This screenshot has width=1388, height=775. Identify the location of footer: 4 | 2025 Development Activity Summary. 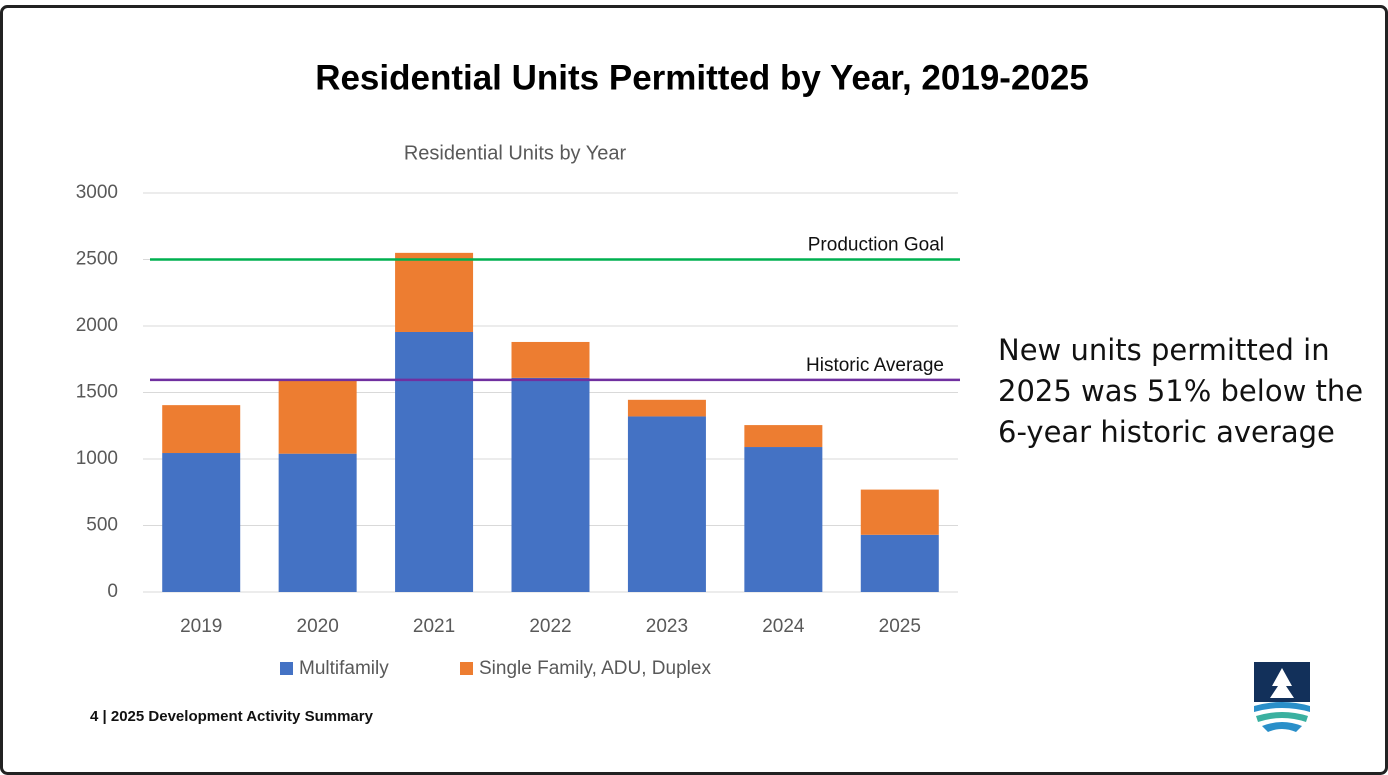
(232, 716).